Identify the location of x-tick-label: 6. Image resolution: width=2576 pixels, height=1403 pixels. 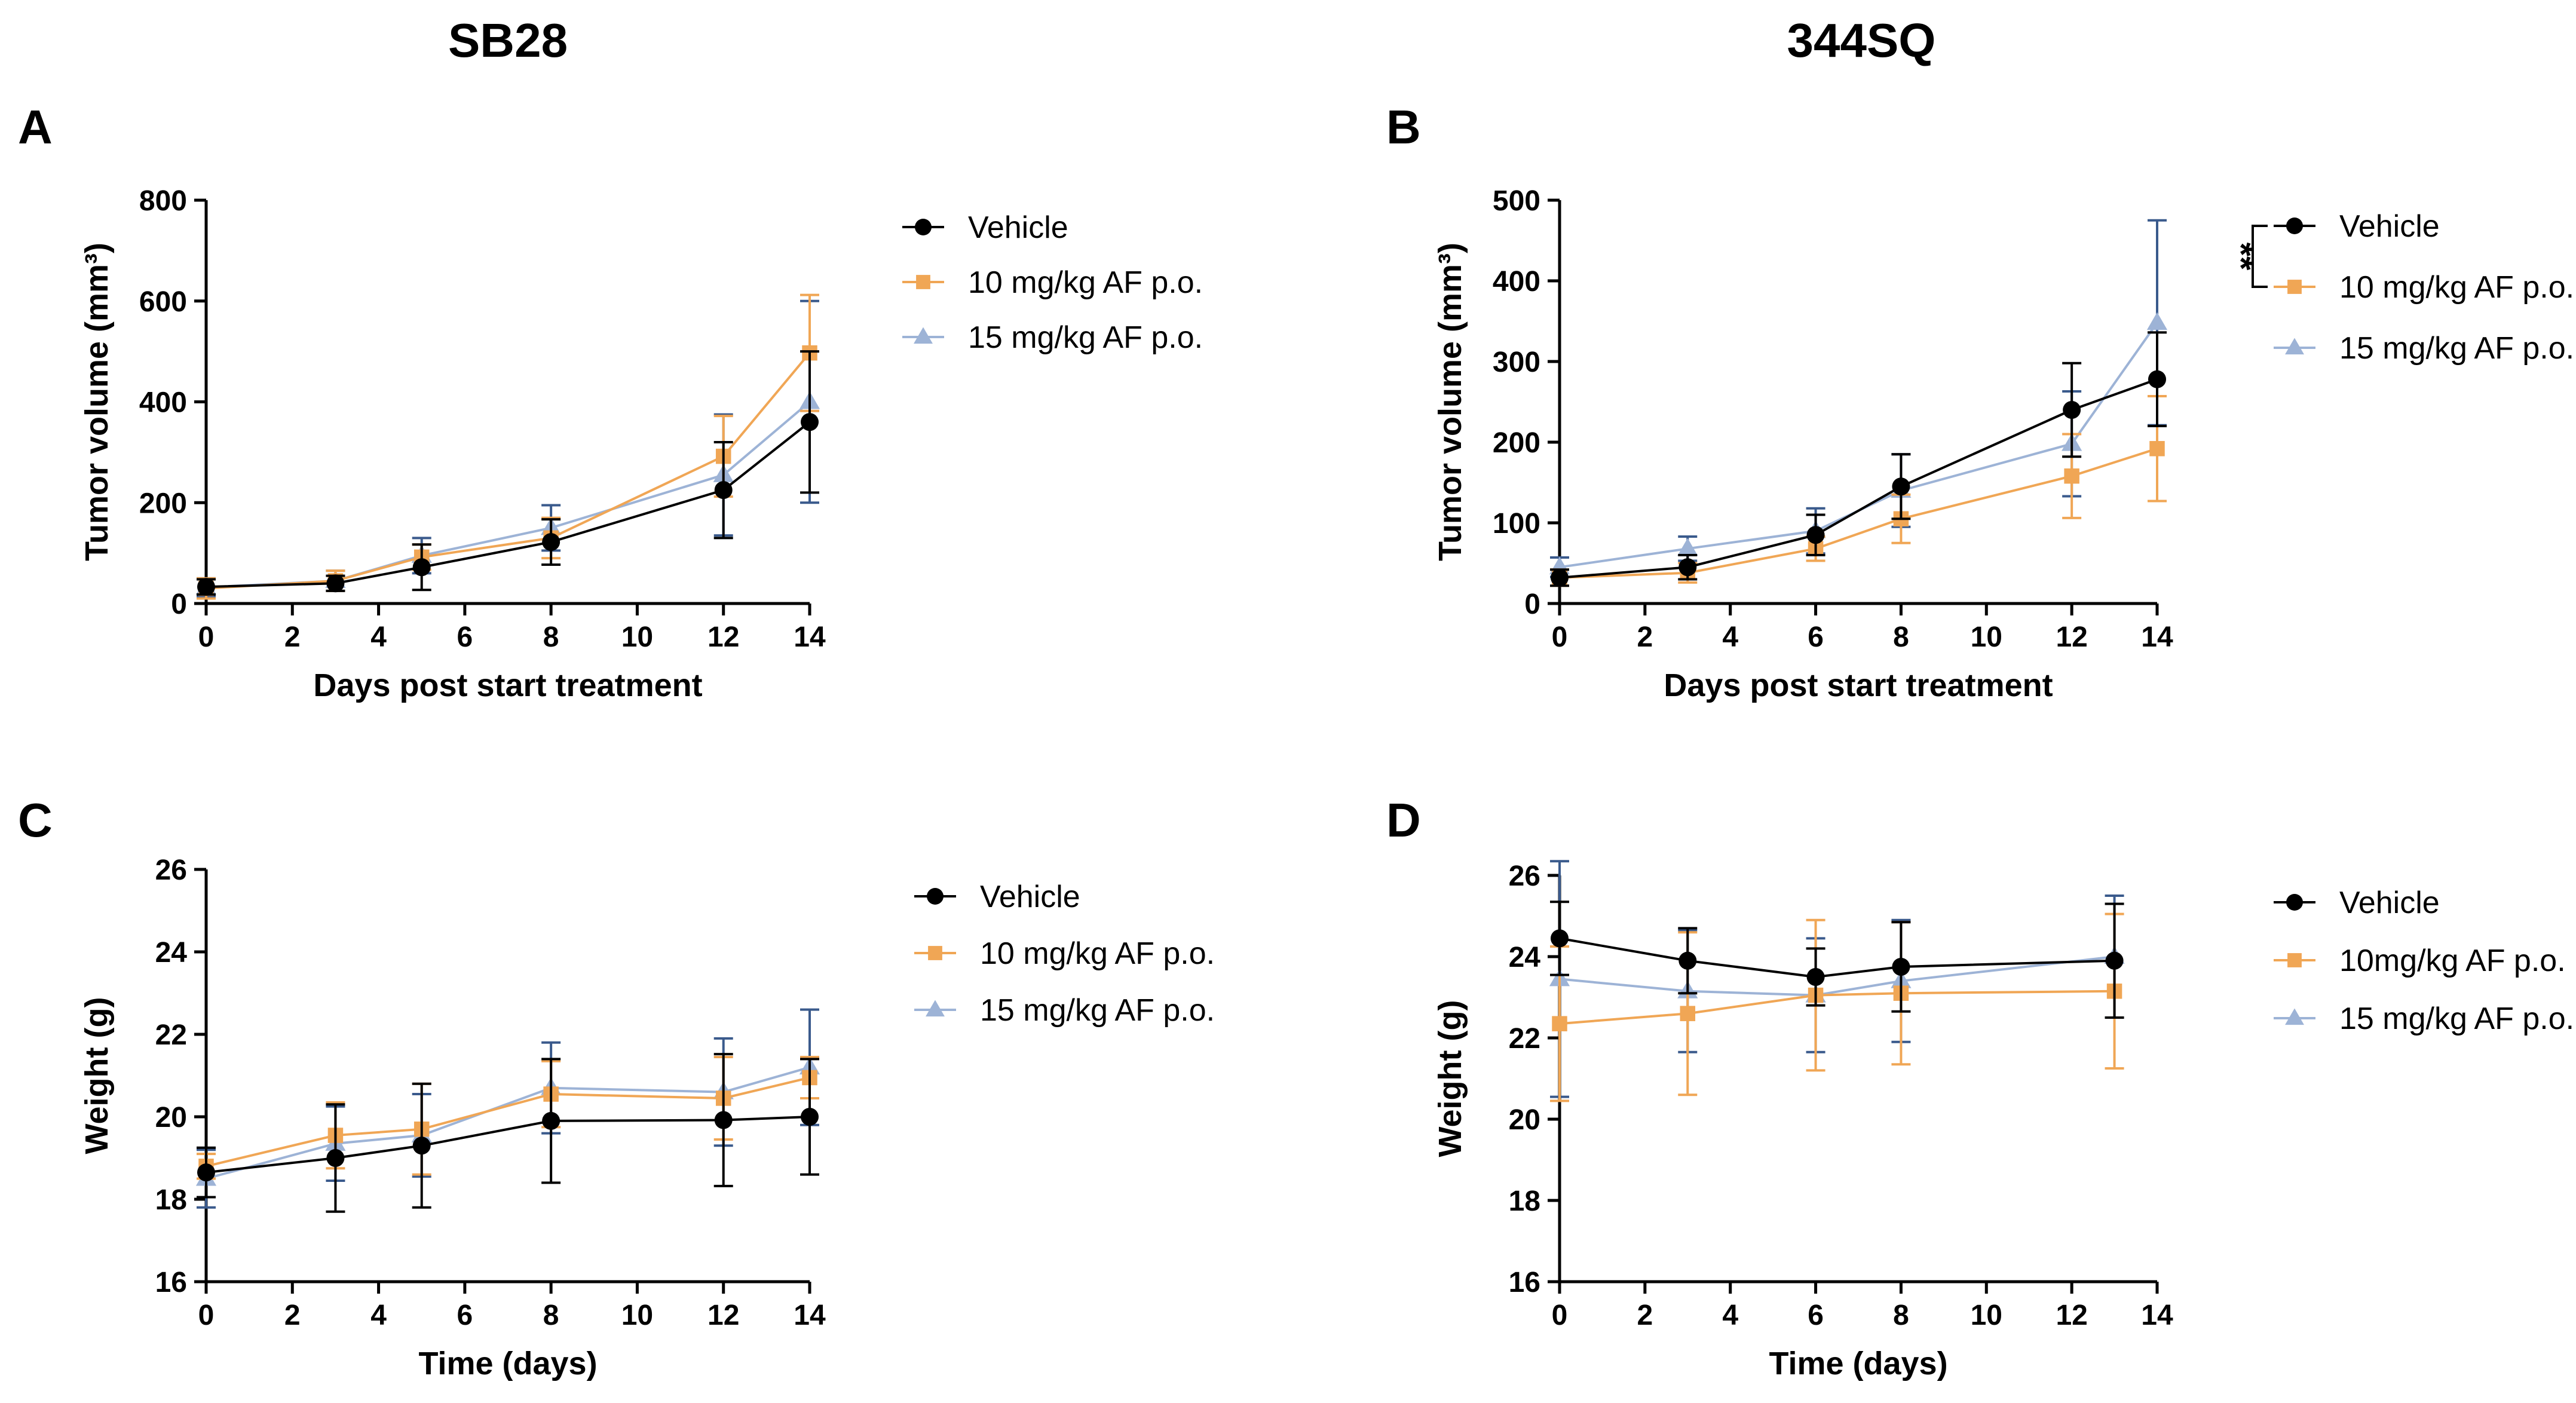
(465, 637).